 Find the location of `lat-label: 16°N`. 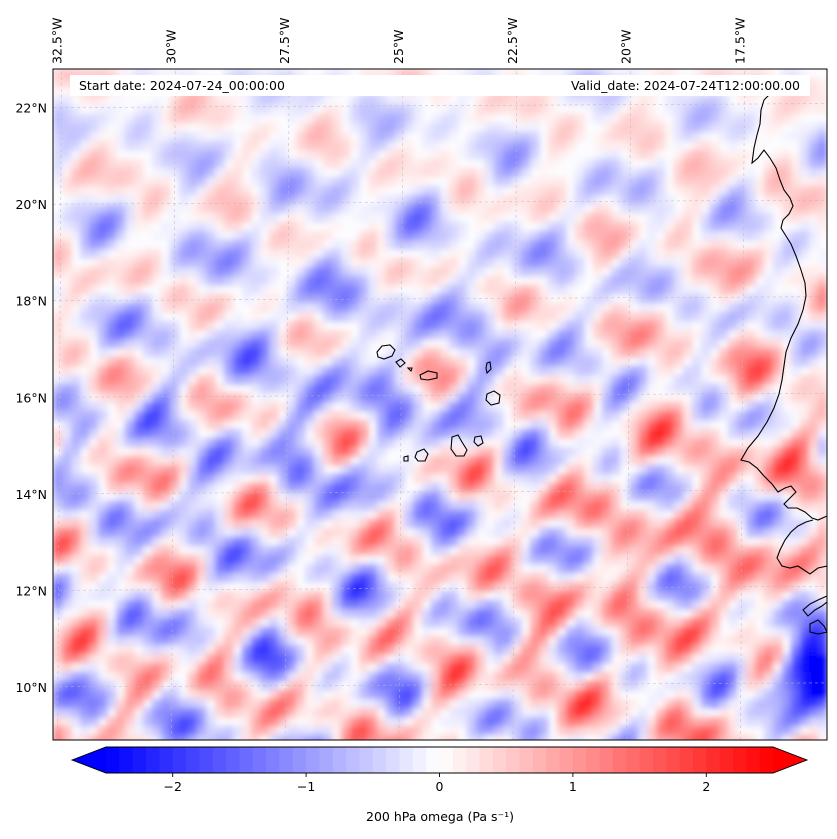

lat-label: 16°N is located at coordinates (31, 397).